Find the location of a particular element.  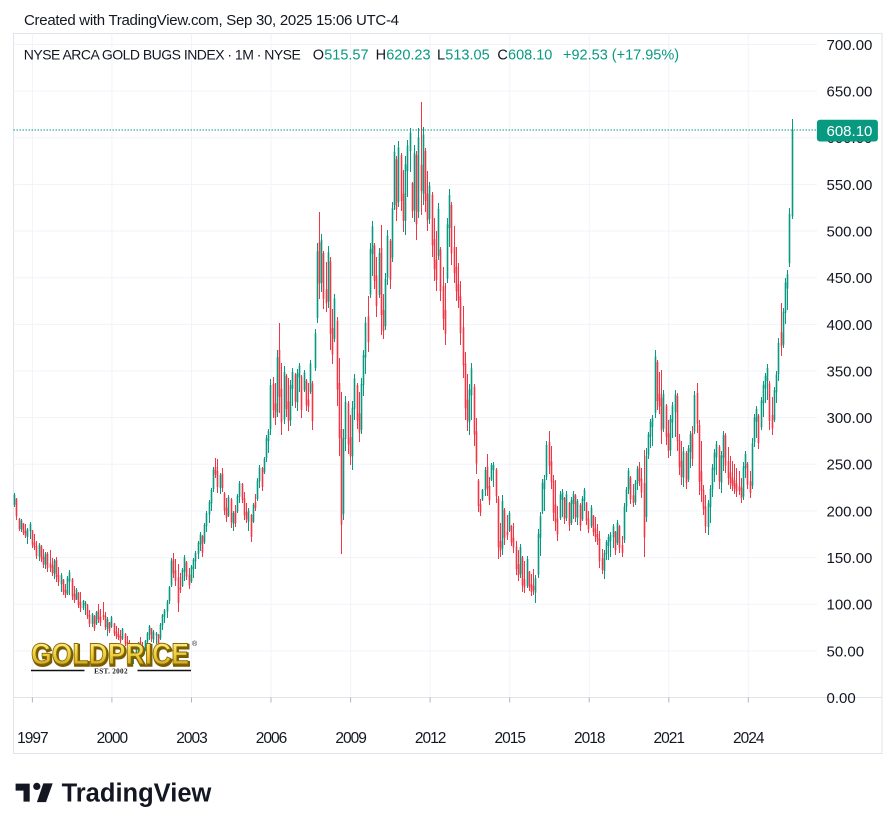

svg-text: 450.00 is located at coordinates (850, 278).